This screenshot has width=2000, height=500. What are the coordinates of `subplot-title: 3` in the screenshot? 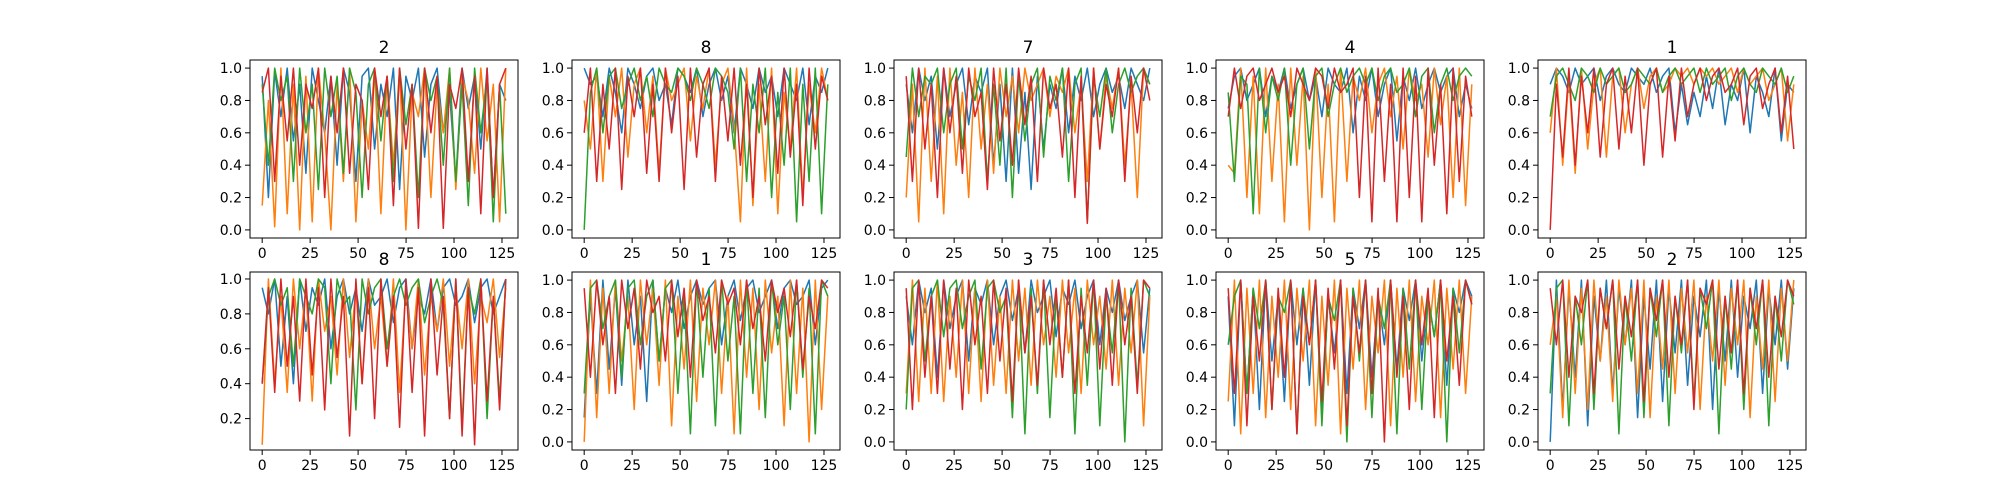 It's located at (1028, 260).